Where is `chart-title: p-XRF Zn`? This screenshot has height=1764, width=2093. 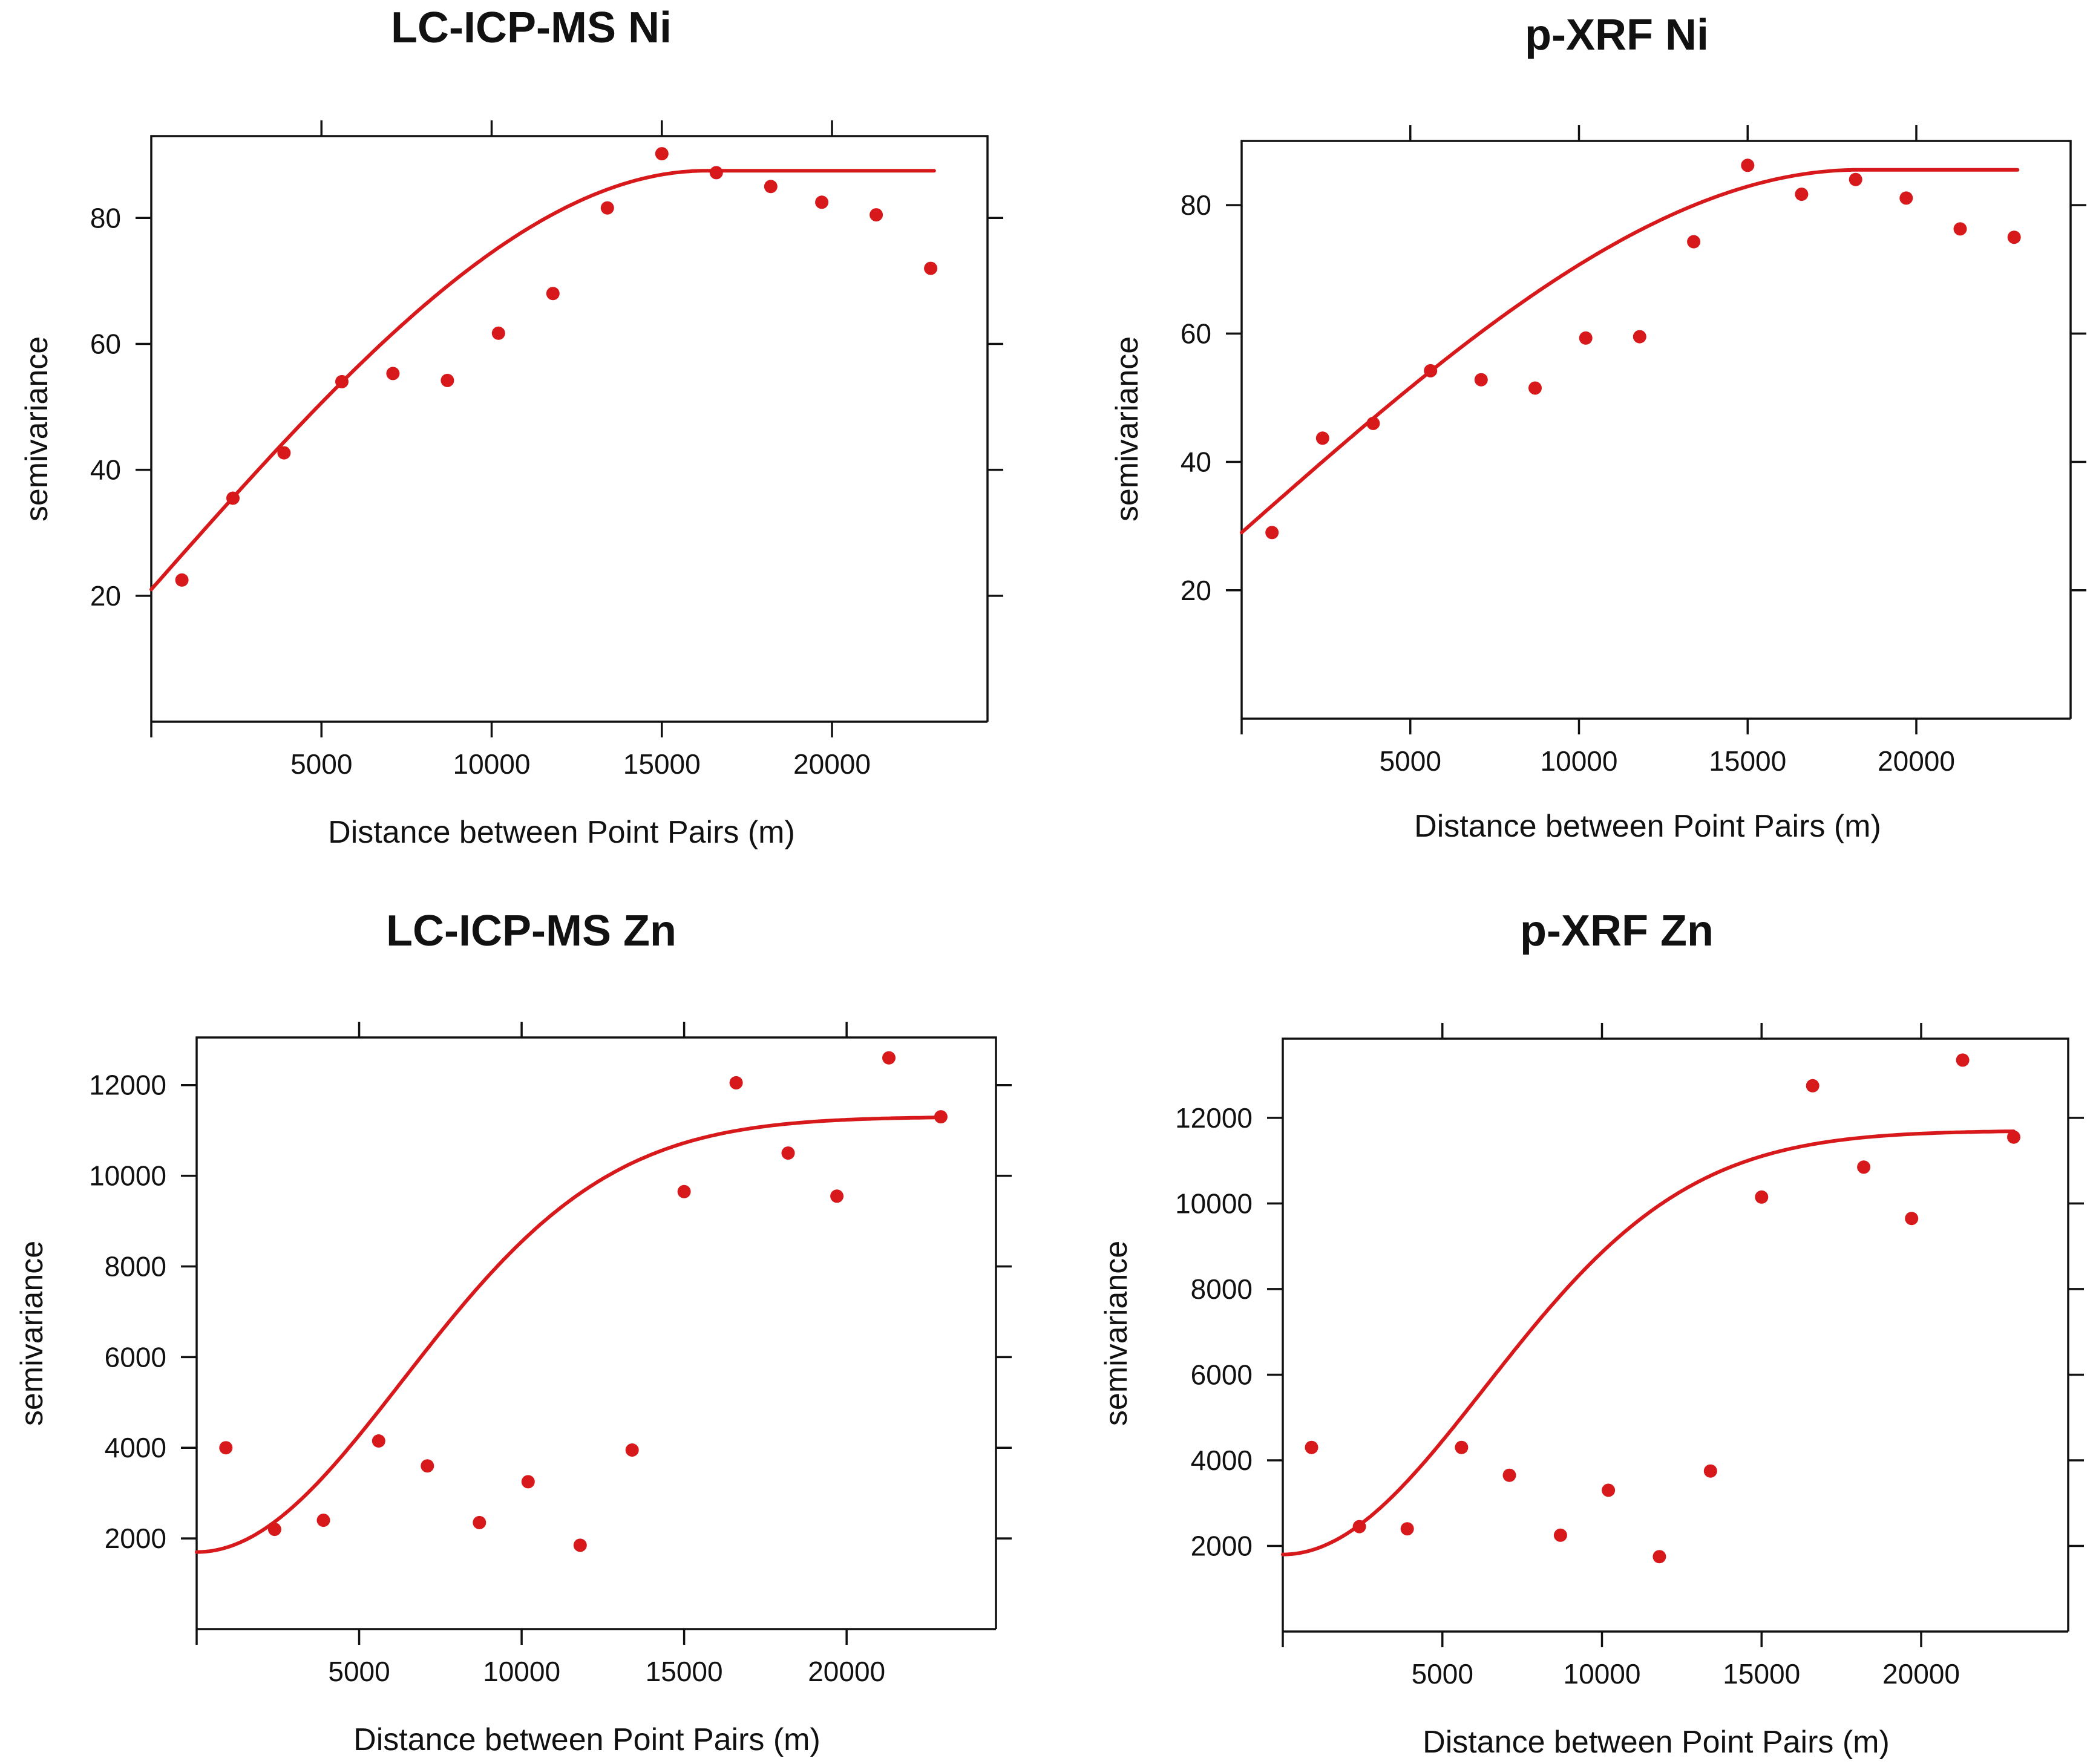
chart-title: p-XRF Zn is located at coordinates (1617, 931).